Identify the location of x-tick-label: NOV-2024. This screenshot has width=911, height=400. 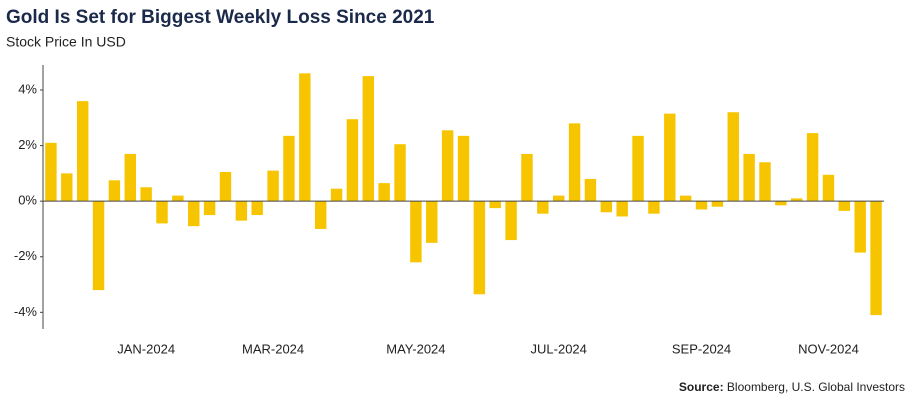
(828, 348).